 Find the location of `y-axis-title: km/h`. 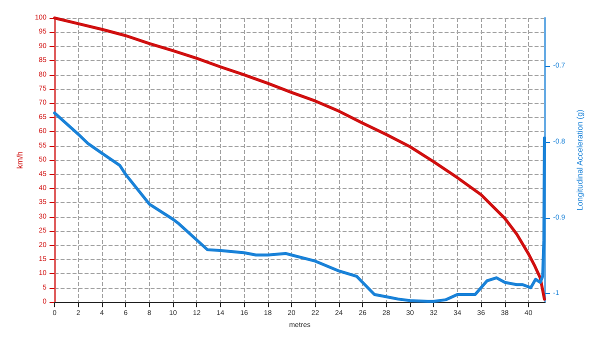

y-axis-title: km/h is located at coordinates (20, 160).